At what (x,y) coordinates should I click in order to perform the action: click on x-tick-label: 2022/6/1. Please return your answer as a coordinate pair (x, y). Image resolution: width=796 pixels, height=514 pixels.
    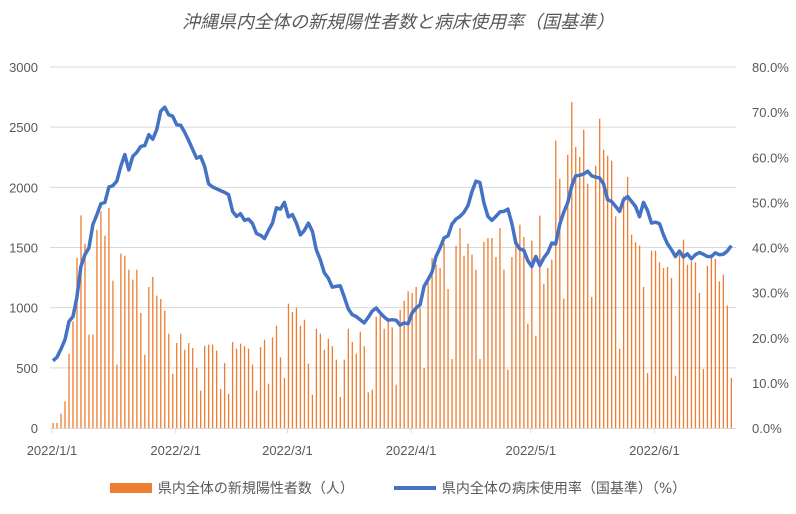
    Looking at the image, I should click on (654, 450).